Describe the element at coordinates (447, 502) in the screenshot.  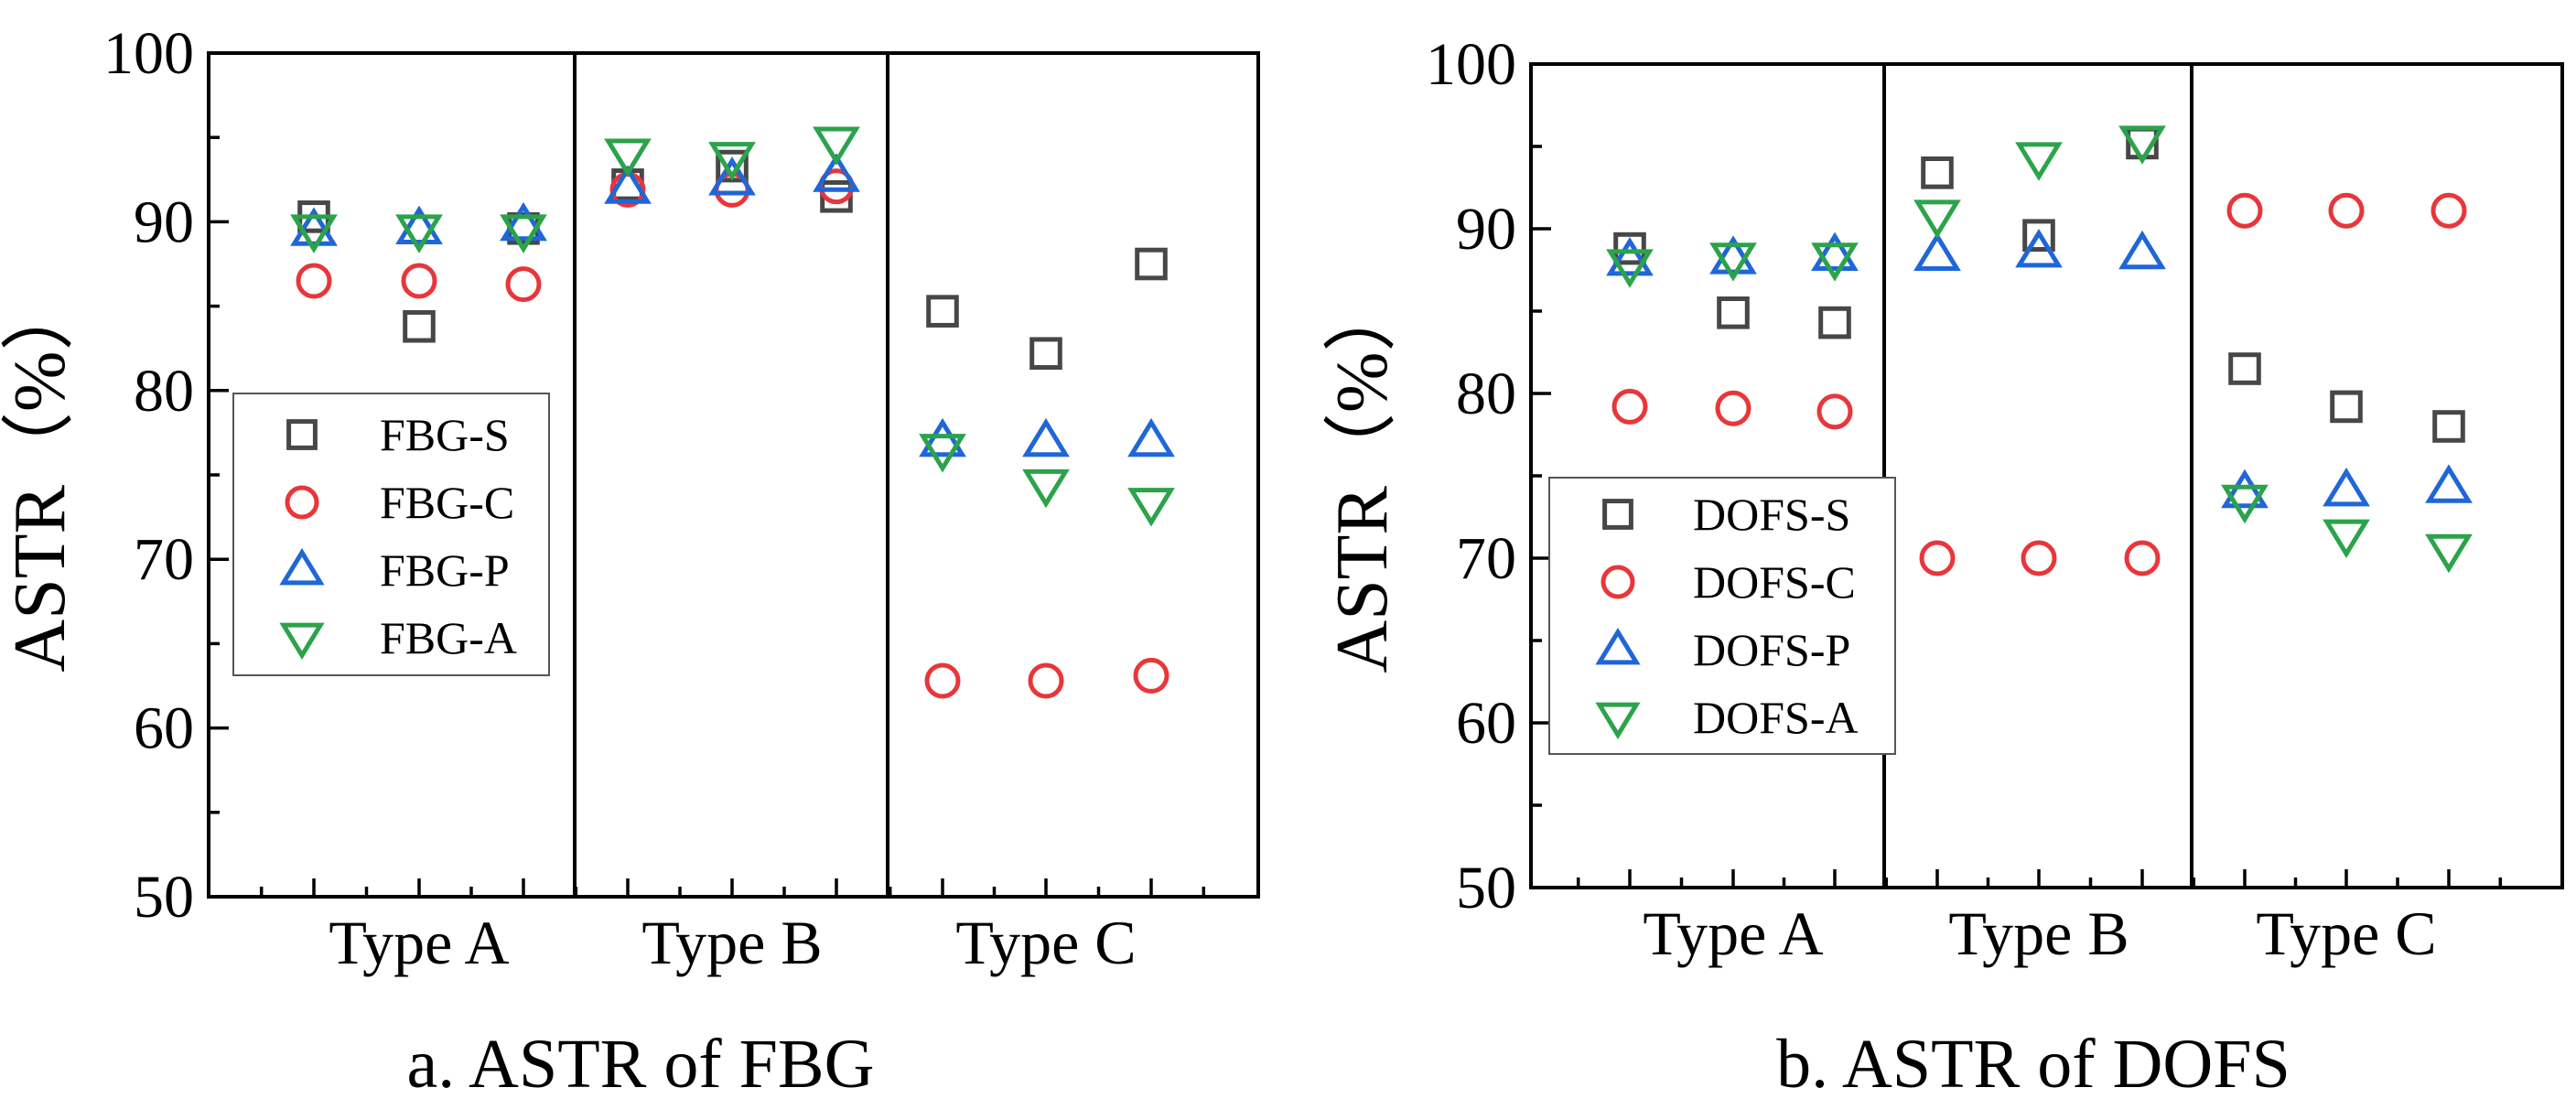
I see `fbg-legend-label-c: FBG-C` at that location.